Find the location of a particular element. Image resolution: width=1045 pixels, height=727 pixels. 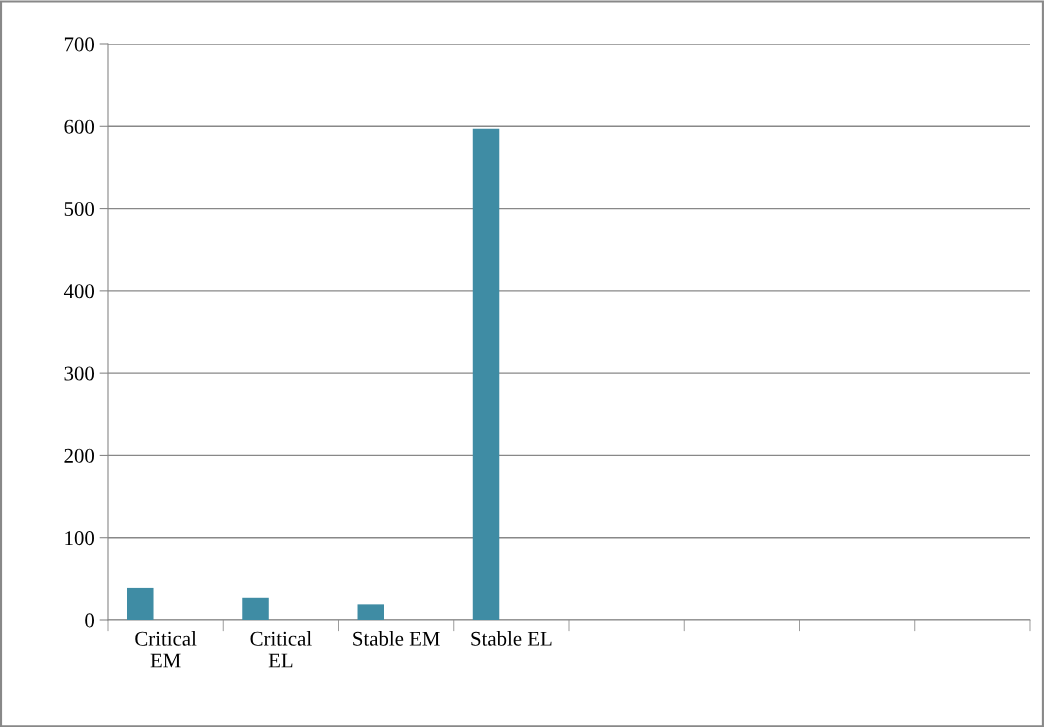

y-tick-label: 100 is located at coordinates (80, 538).